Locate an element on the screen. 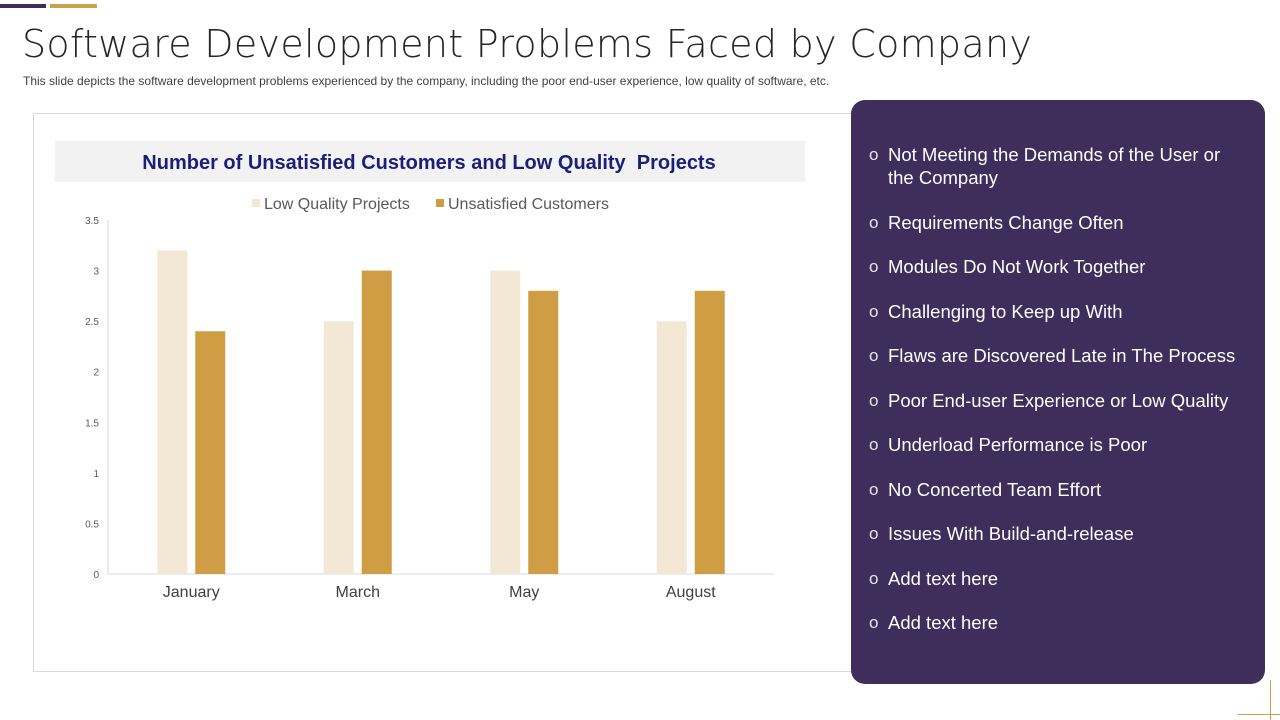 The image size is (1280, 720). y-tick-label: 0 is located at coordinates (96, 575).